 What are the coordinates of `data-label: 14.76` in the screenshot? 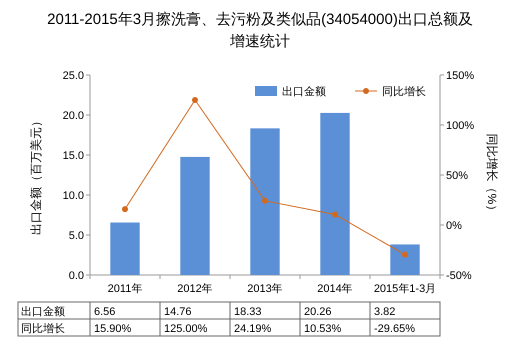 It's located at (178, 312).